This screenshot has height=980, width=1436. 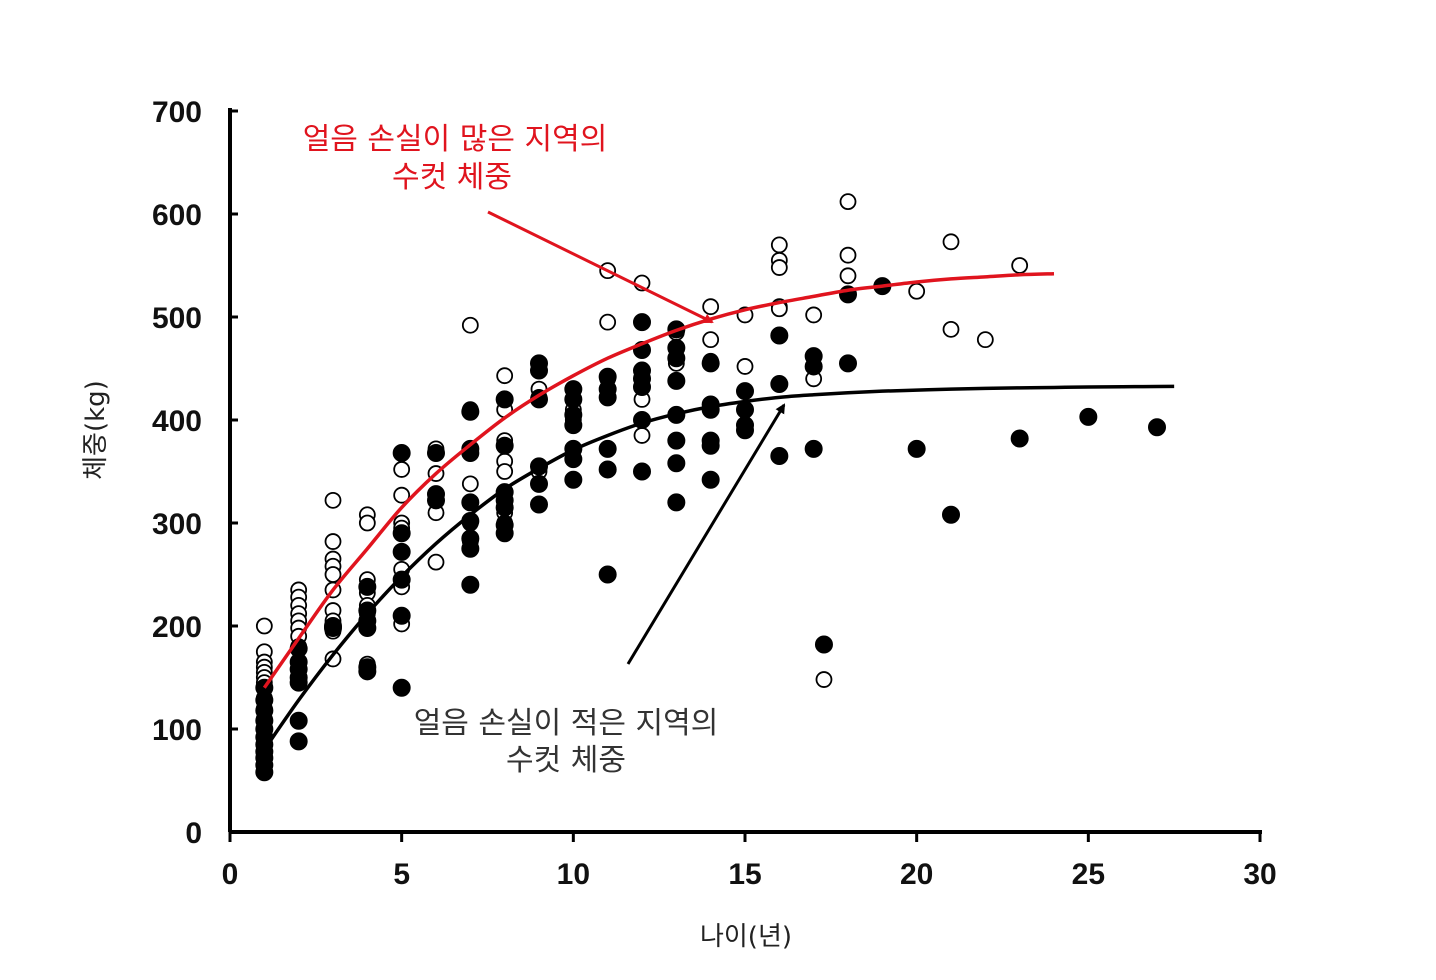 I want to click on annotation-high-loss-arrow, so click(x=600, y=267).